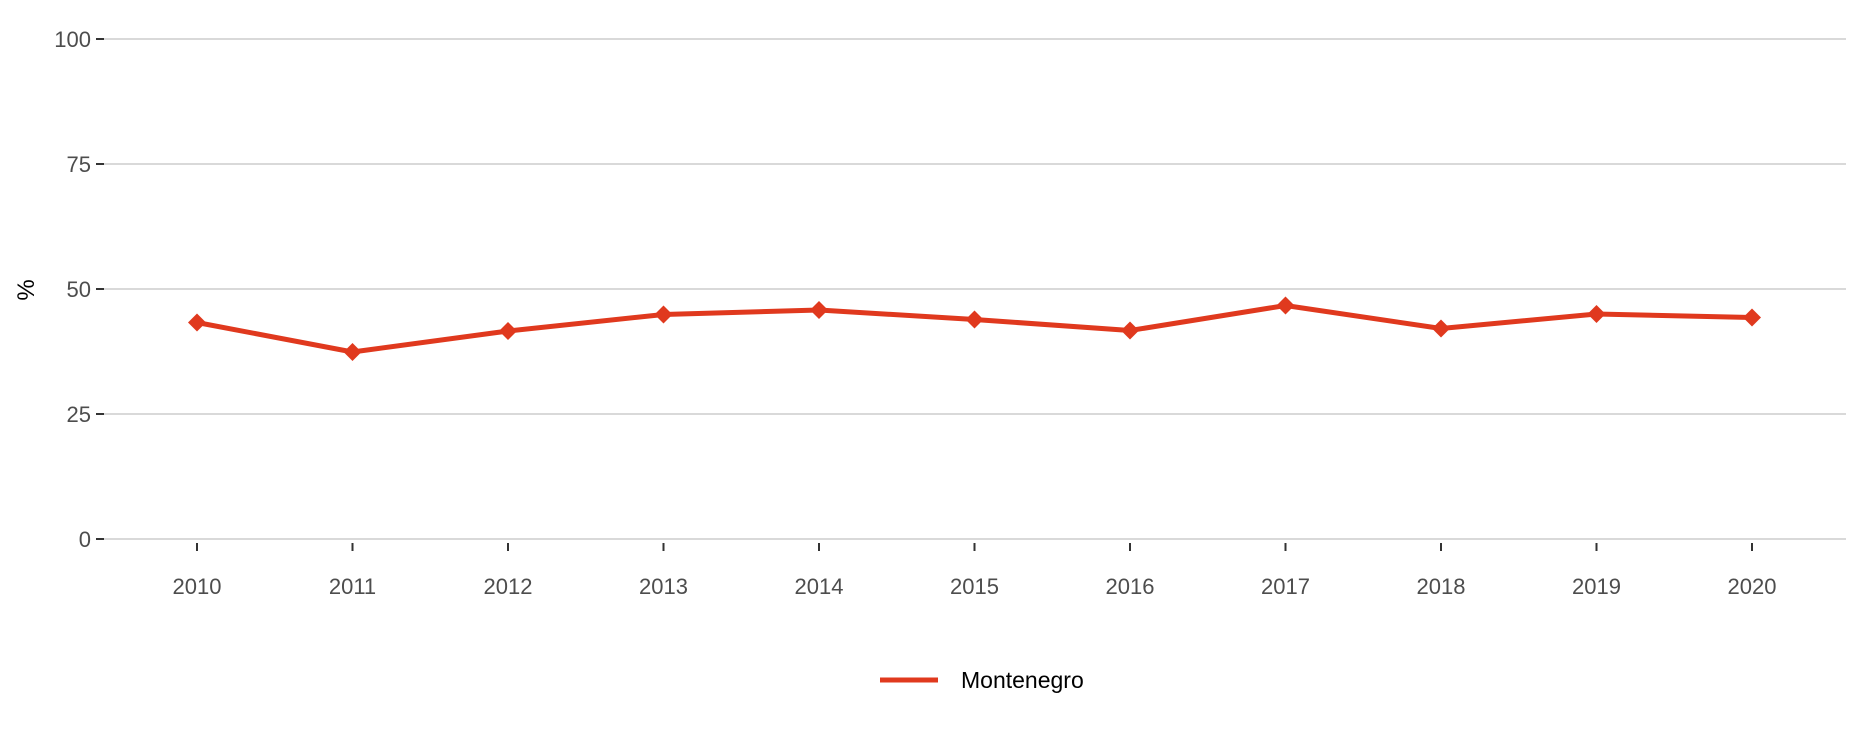 This screenshot has height=744, width=1860. I want to click on data-point-2019, so click(1596, 314).